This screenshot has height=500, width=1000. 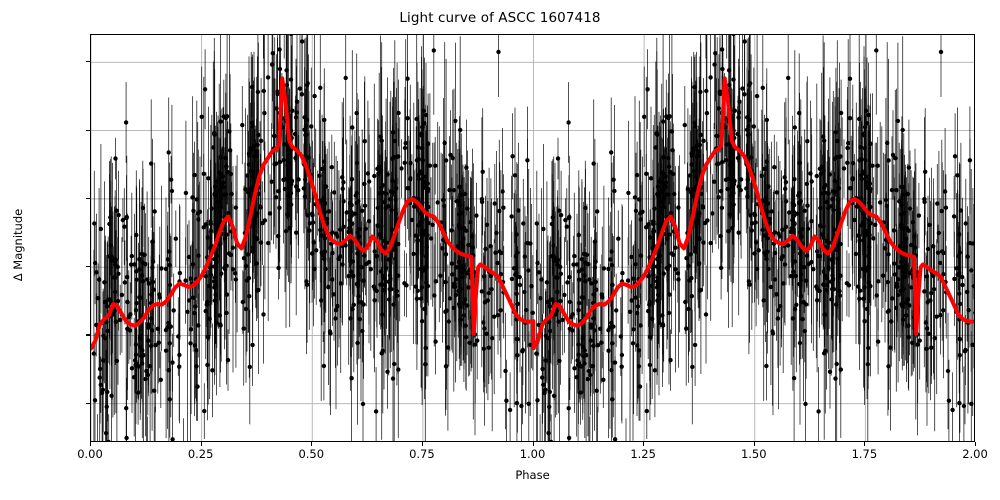 What do you see at coordinates (500, 18) in the screenshot?
I see `chart-title: Light curve of ASCC 1607418` at bounding box center [500, 18].